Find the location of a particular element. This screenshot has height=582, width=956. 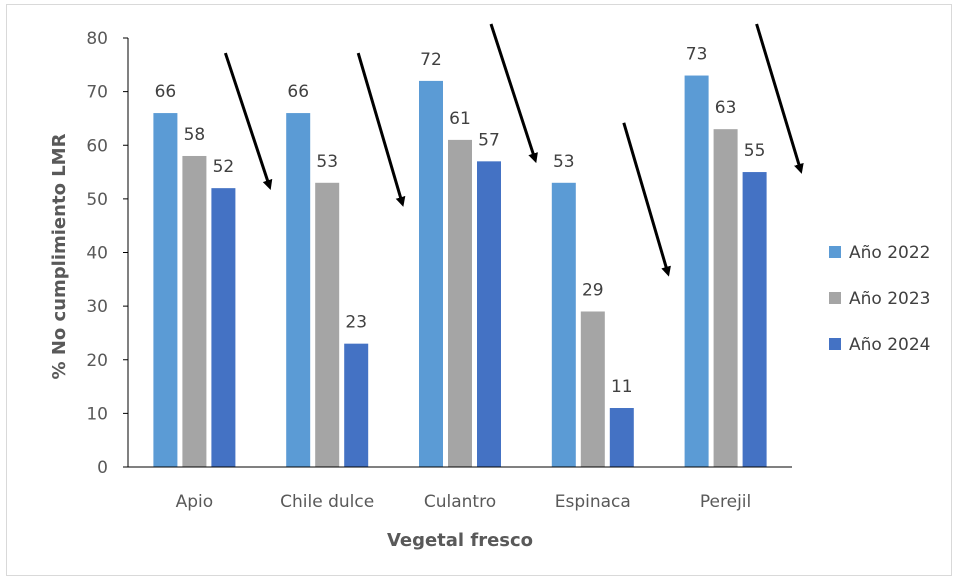

x-axis-ticks: Apio Chile dulce Culantro Espinaca Perejil is located at coordinates (464, 502).